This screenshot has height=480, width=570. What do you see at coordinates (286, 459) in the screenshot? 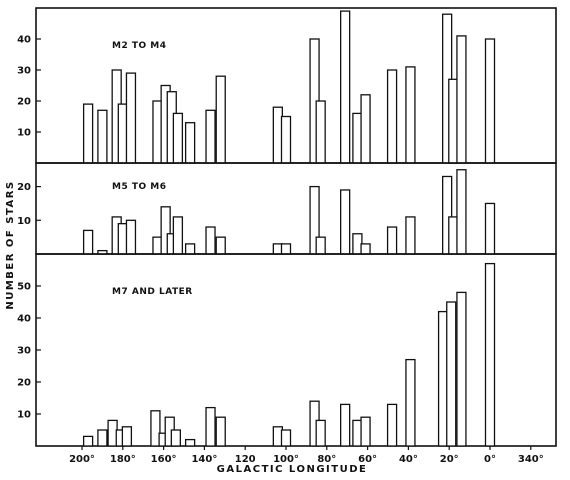
I see `x-tick-label-6: 100°` at bounding box center [286, 459].